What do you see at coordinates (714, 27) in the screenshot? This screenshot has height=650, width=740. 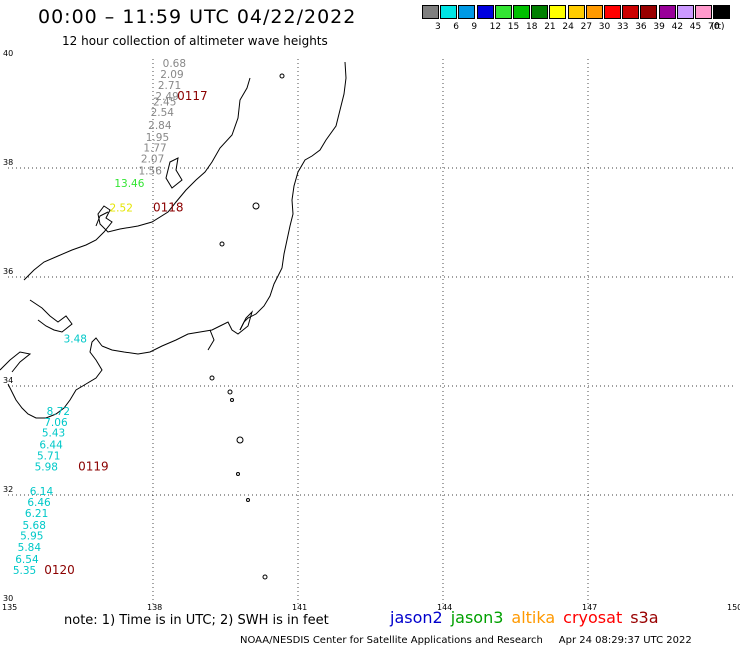 I see `scale-label: 70` at bounding box center [714, 27].